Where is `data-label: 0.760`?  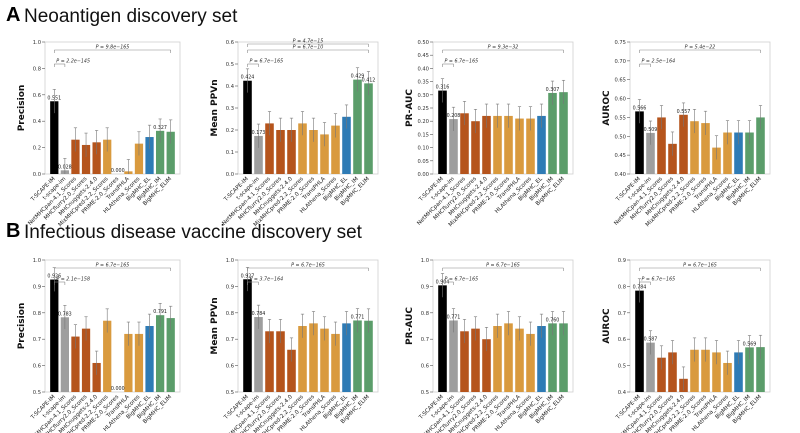 data-label: 0.760 is located at coordinates (553, 320).